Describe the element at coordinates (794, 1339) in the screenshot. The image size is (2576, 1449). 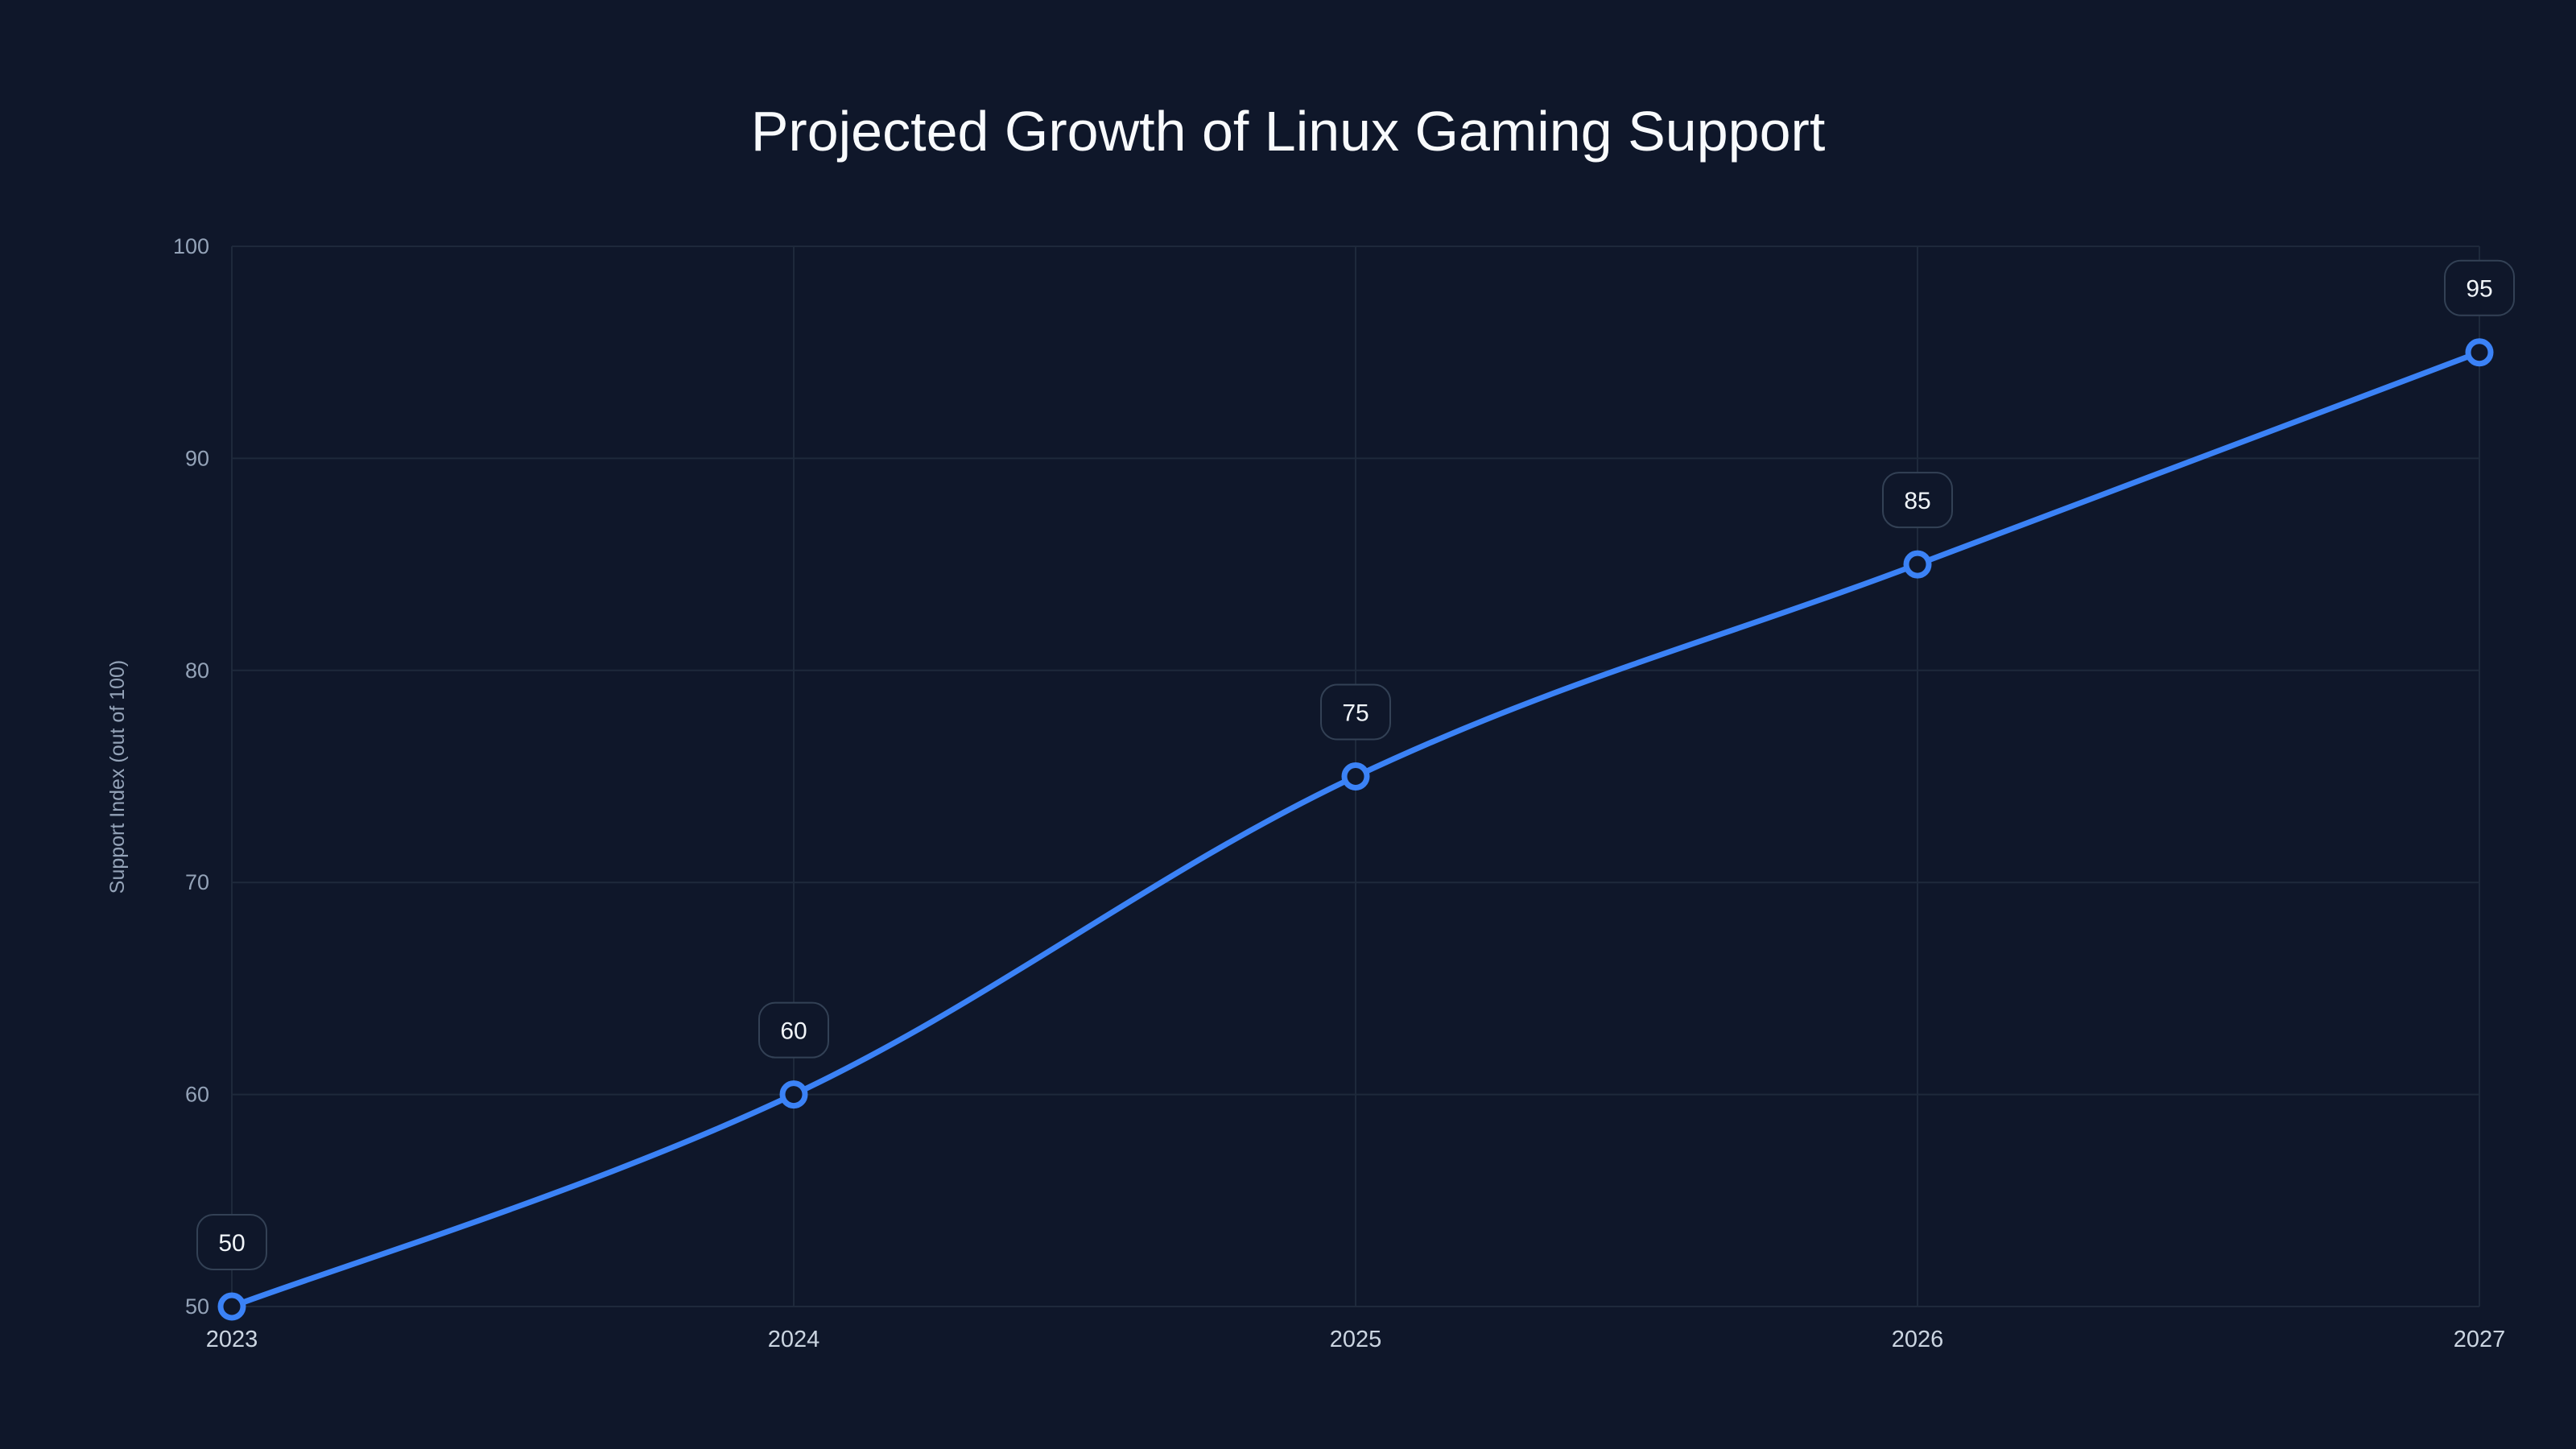
I see `x-tick-label: 2024` at that location.